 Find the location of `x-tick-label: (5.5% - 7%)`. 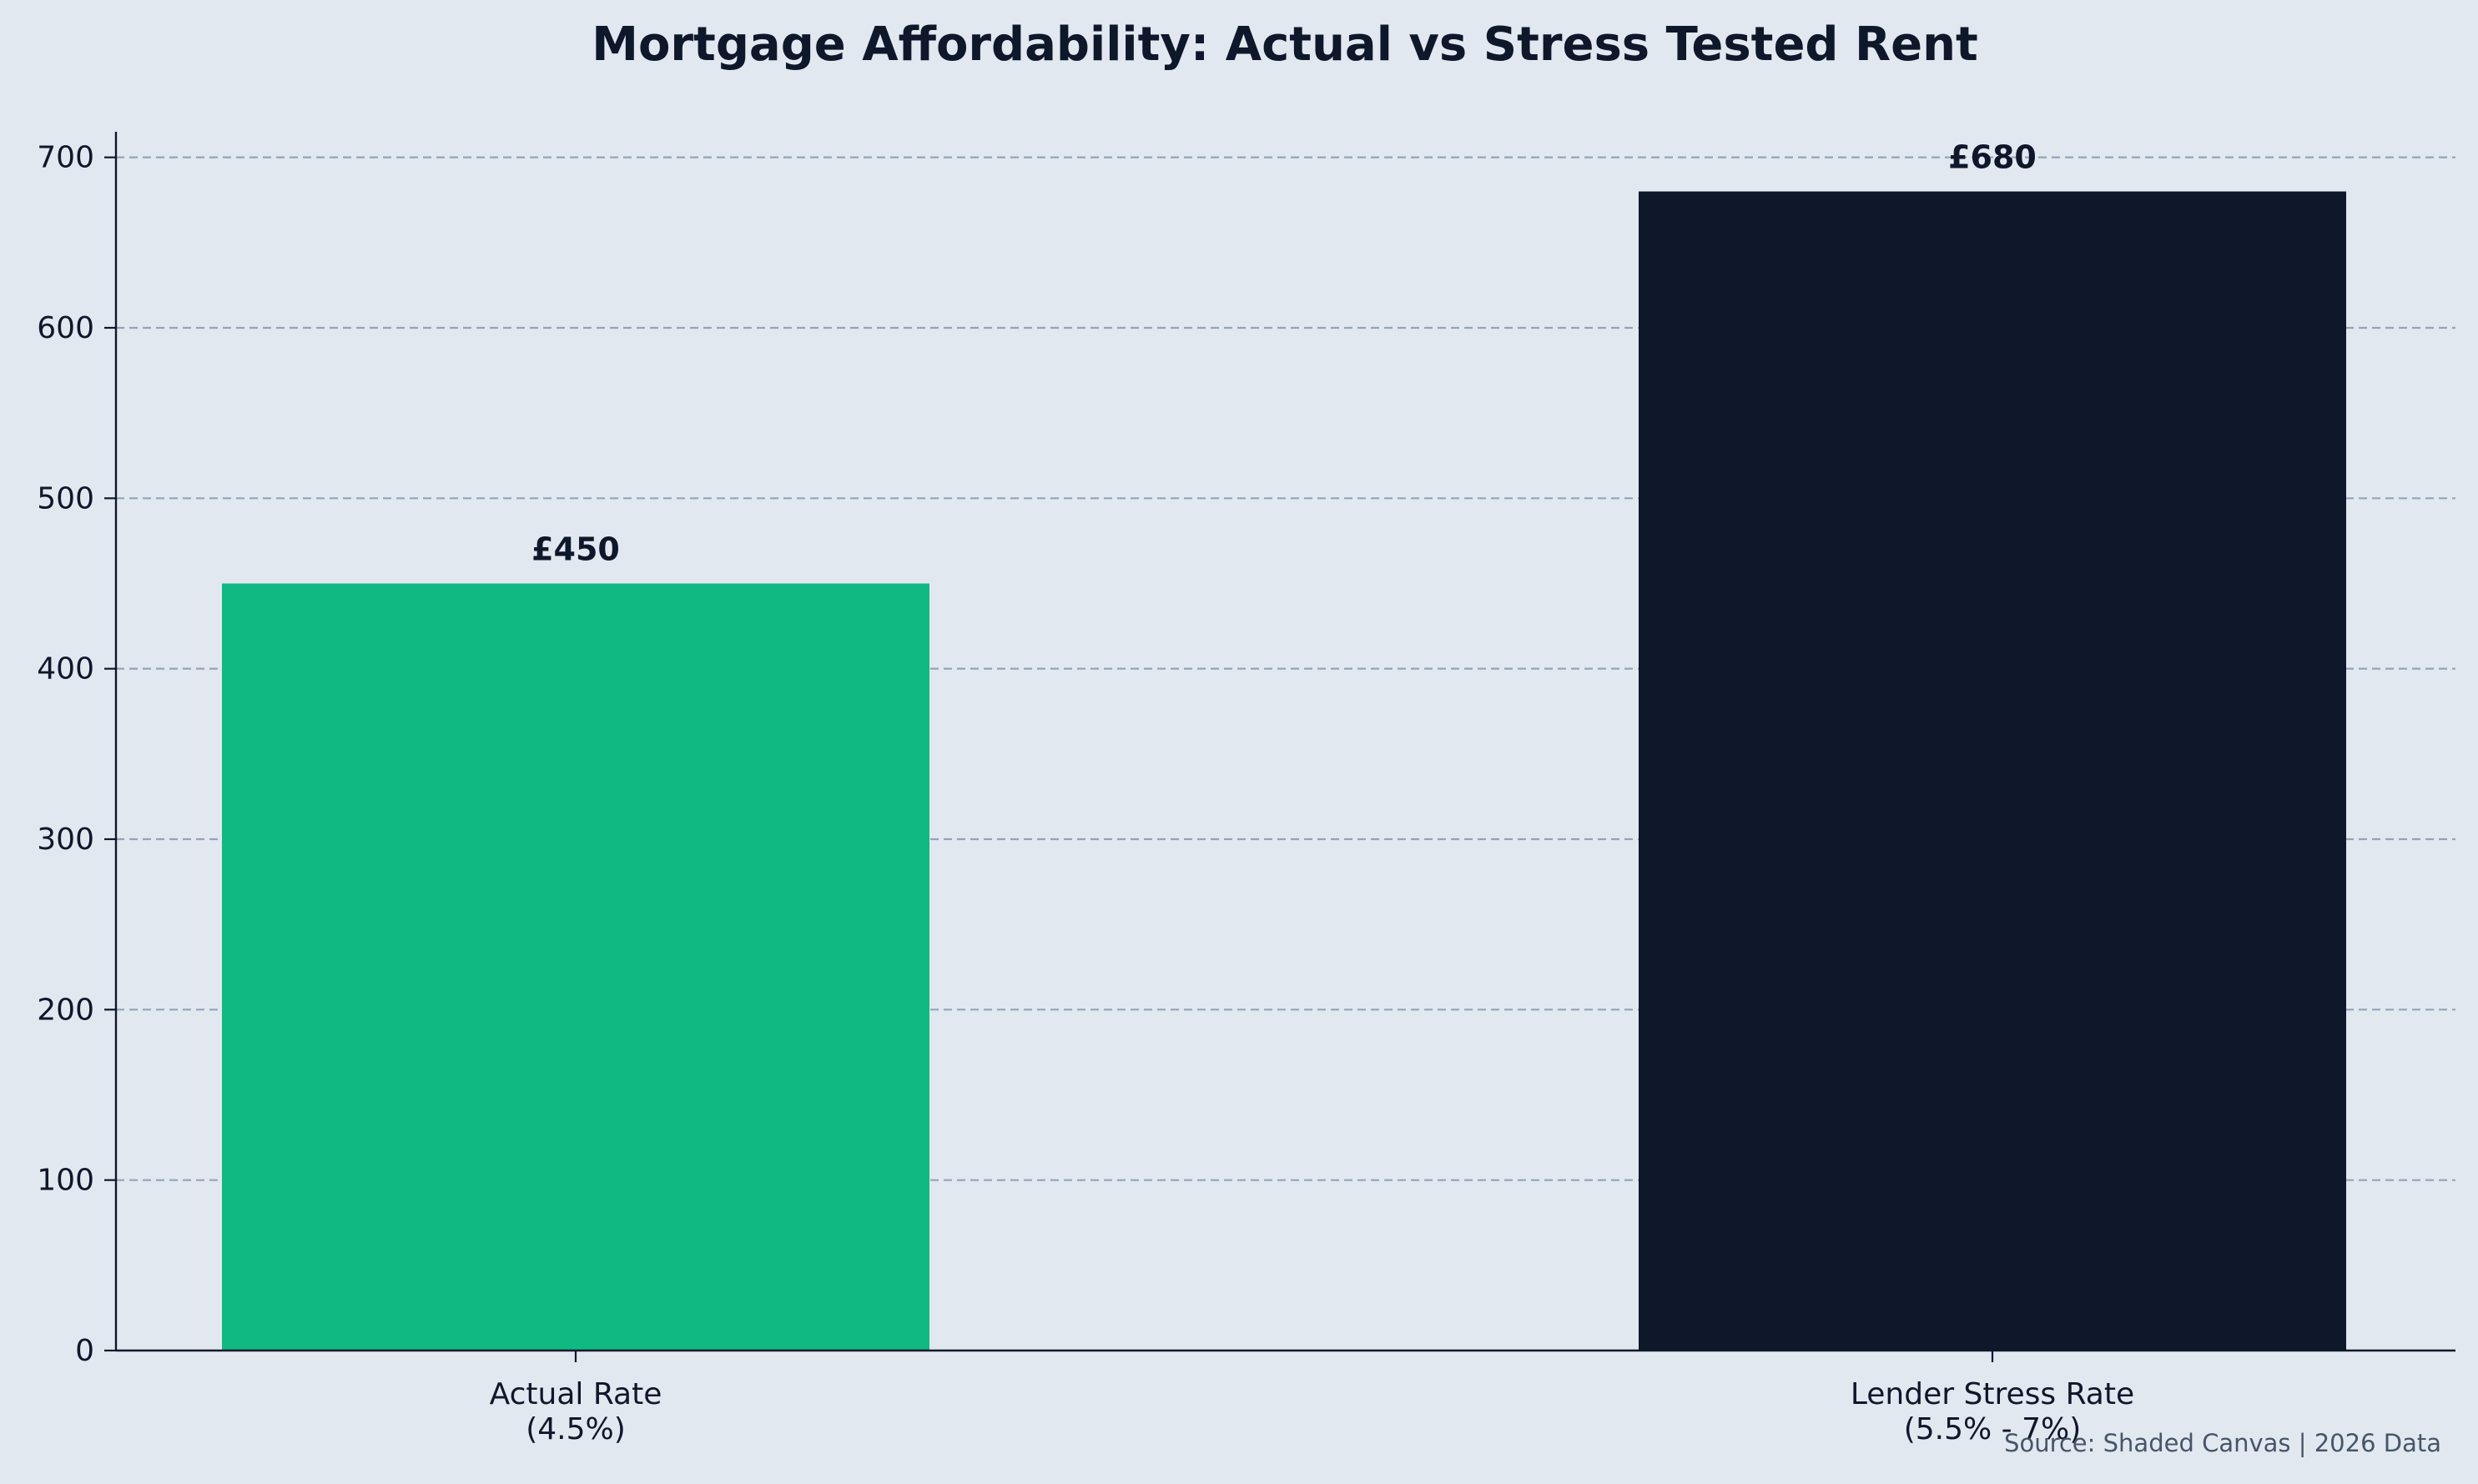

x-tick-label: (5.5% - 7%) is located at coordinates (1993, 1429).